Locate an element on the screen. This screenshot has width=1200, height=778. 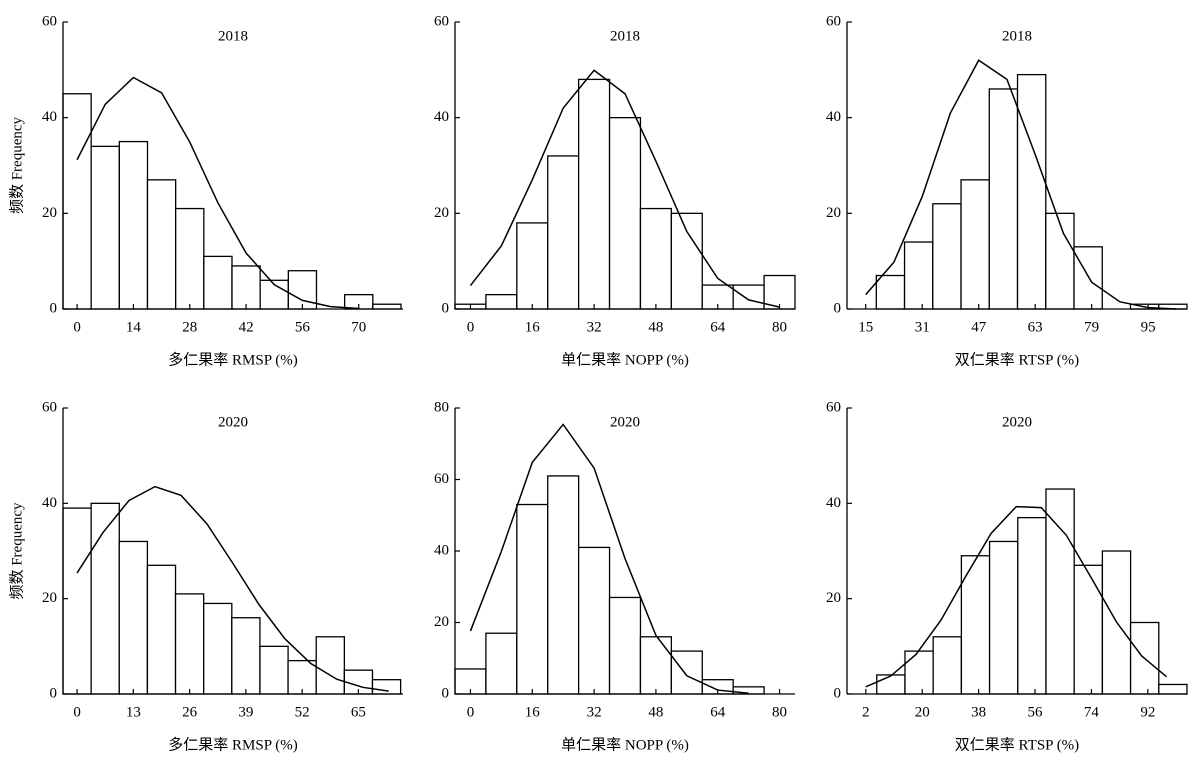
x-axis-label: 多仁果率 RMSP (%) is located at coordinates (232, 359).